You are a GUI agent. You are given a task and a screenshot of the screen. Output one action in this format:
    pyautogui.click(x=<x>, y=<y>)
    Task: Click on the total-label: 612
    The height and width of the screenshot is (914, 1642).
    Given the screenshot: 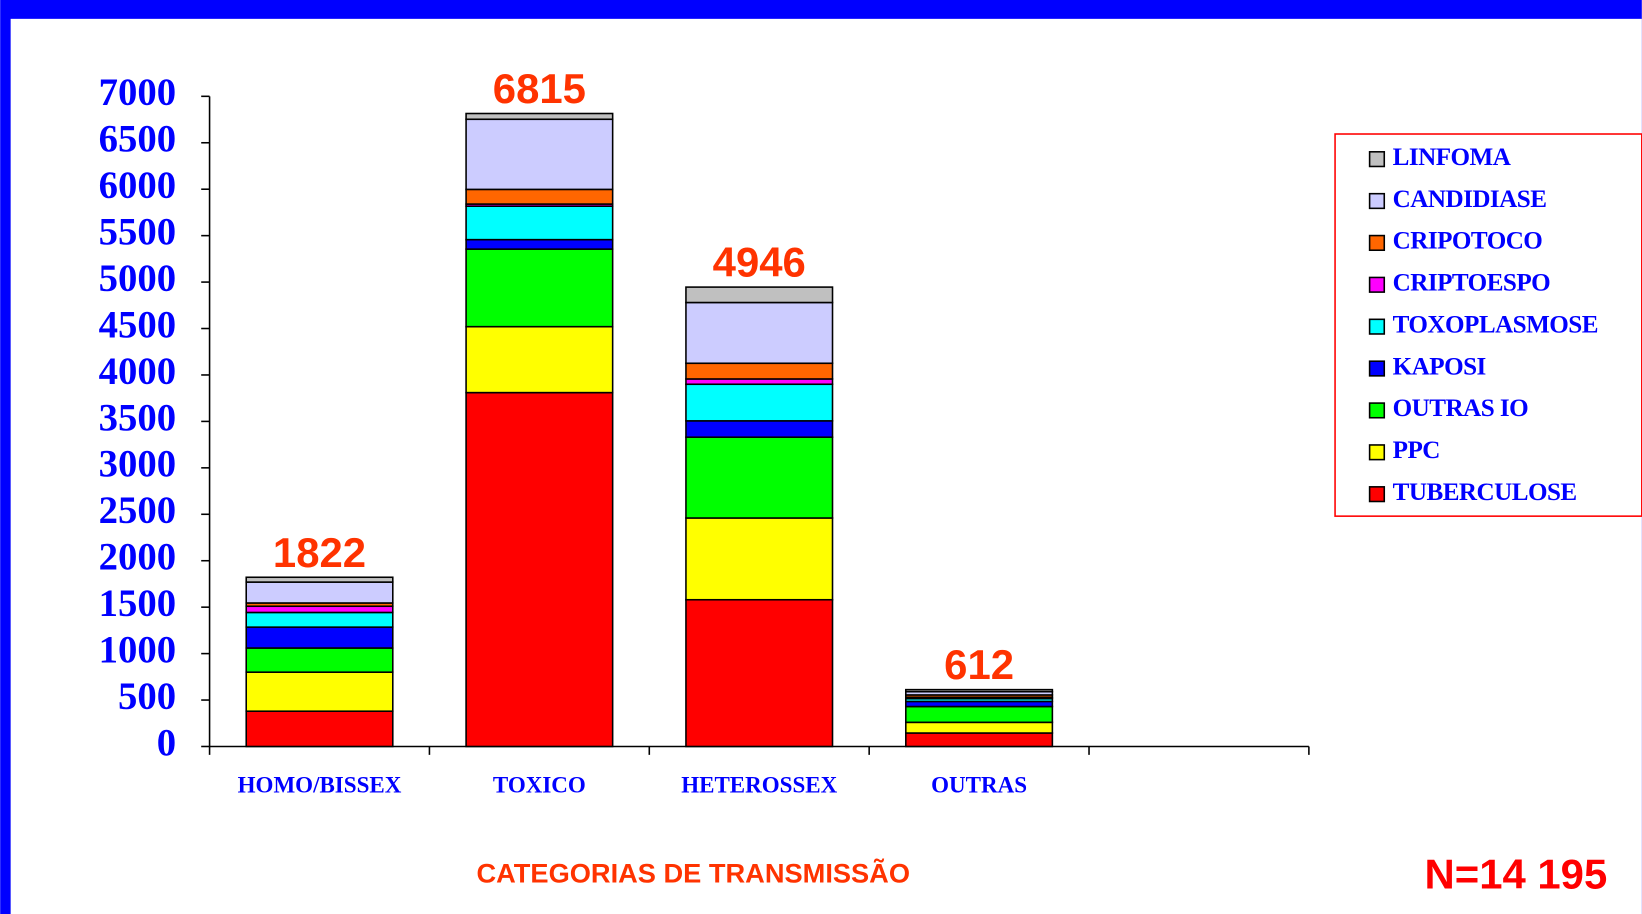 What is the action you would take?
    pyautogui.click(x=979, y=664)
    